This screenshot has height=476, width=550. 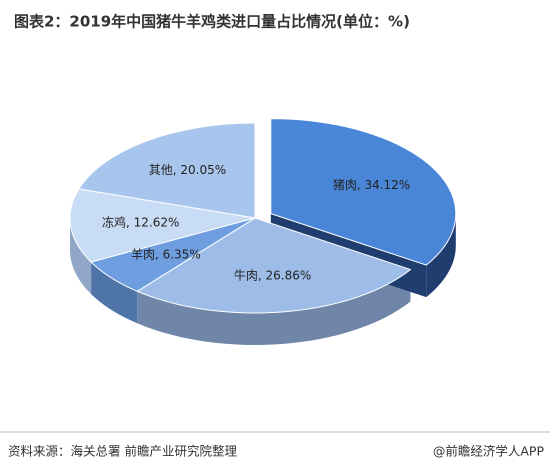 I want to click on data-label: 冻鸡, 12.62%, so click(x=140, y=222).